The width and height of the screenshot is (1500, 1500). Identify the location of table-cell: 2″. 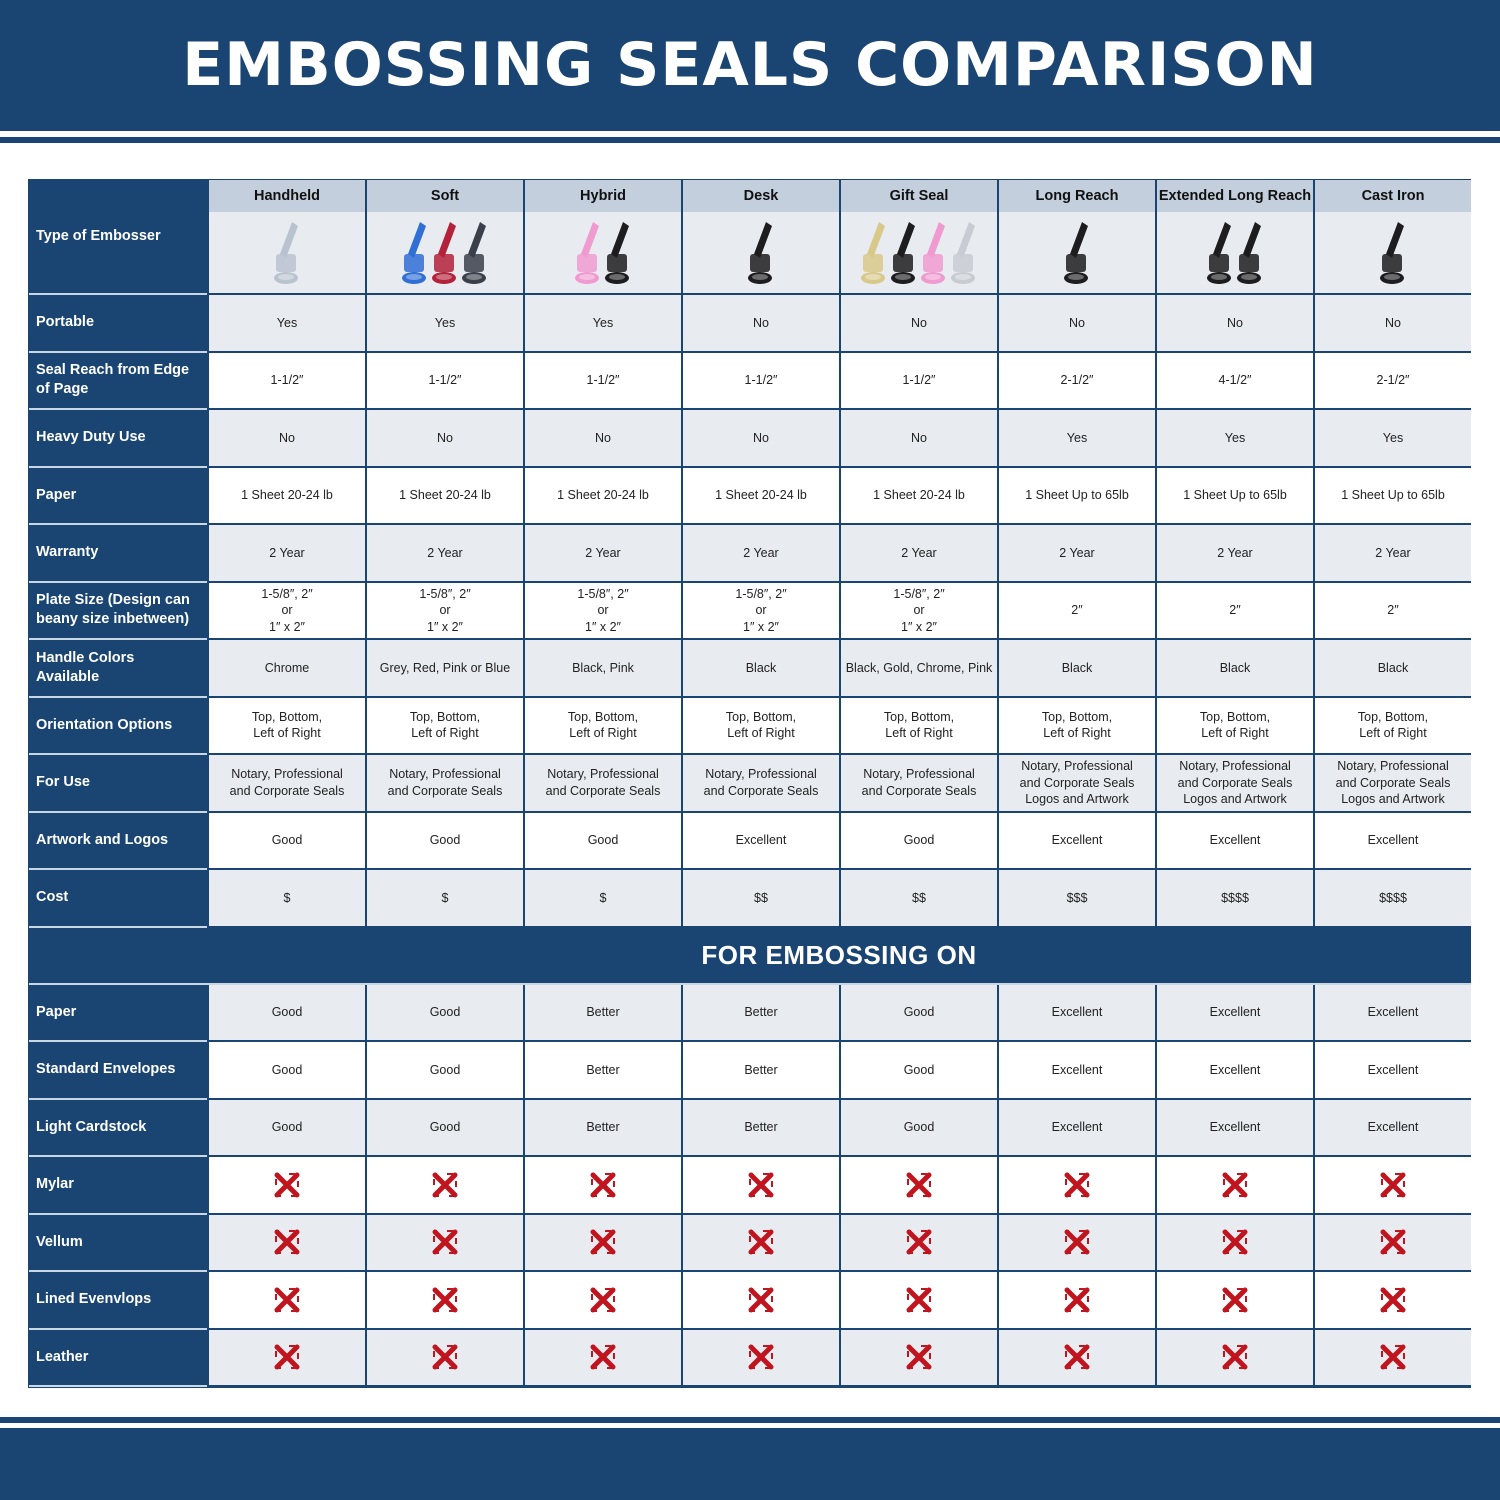
(1392, 611).